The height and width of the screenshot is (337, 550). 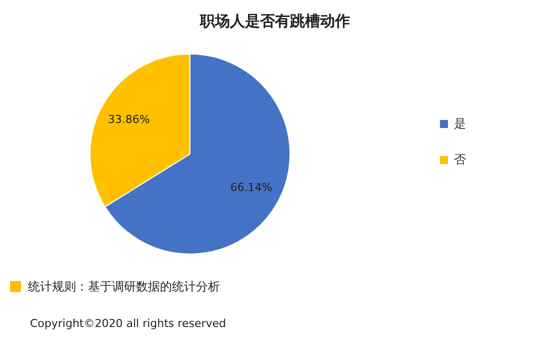 What do you see at coordinates (124, 286) in the screenshot?
I see `text: 统计规则：基于调研数据的统计分析` at bounding box center [124, 286].